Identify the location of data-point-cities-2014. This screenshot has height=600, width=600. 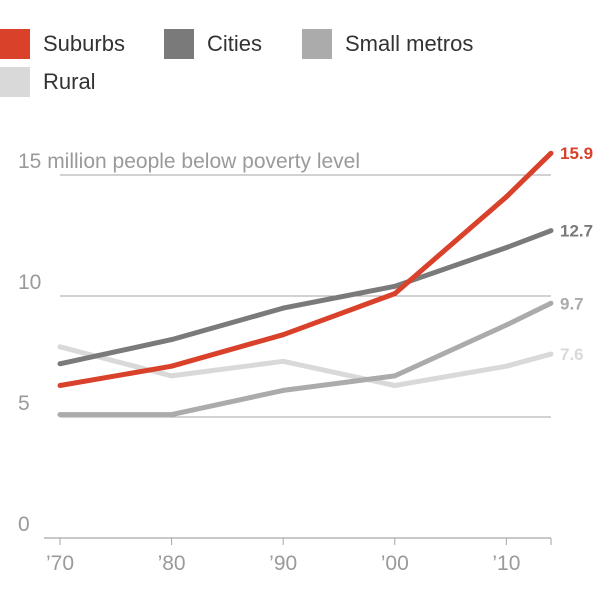
(551, 231).